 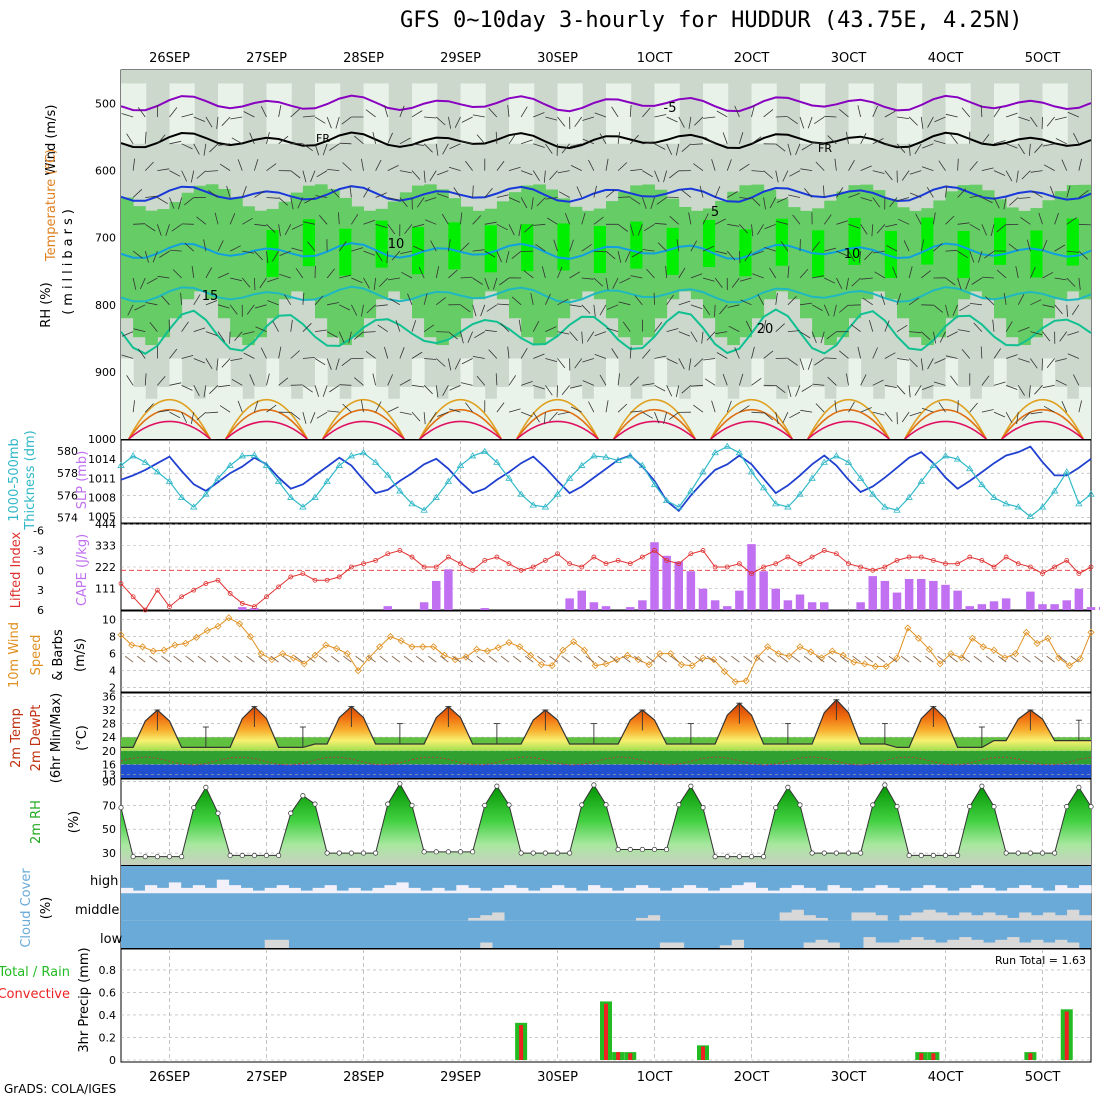 I want to click on label-precip-b: Convective, so click(x=35, y=994).